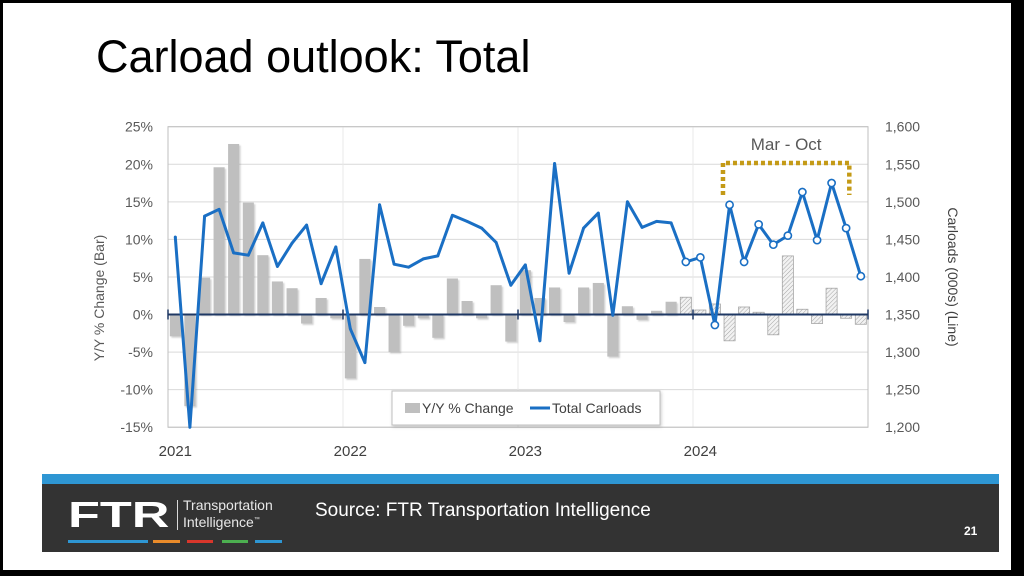 The image size is (1024, 576). I want to click on y-right-tick-label: 1,500, so click(902, 202).